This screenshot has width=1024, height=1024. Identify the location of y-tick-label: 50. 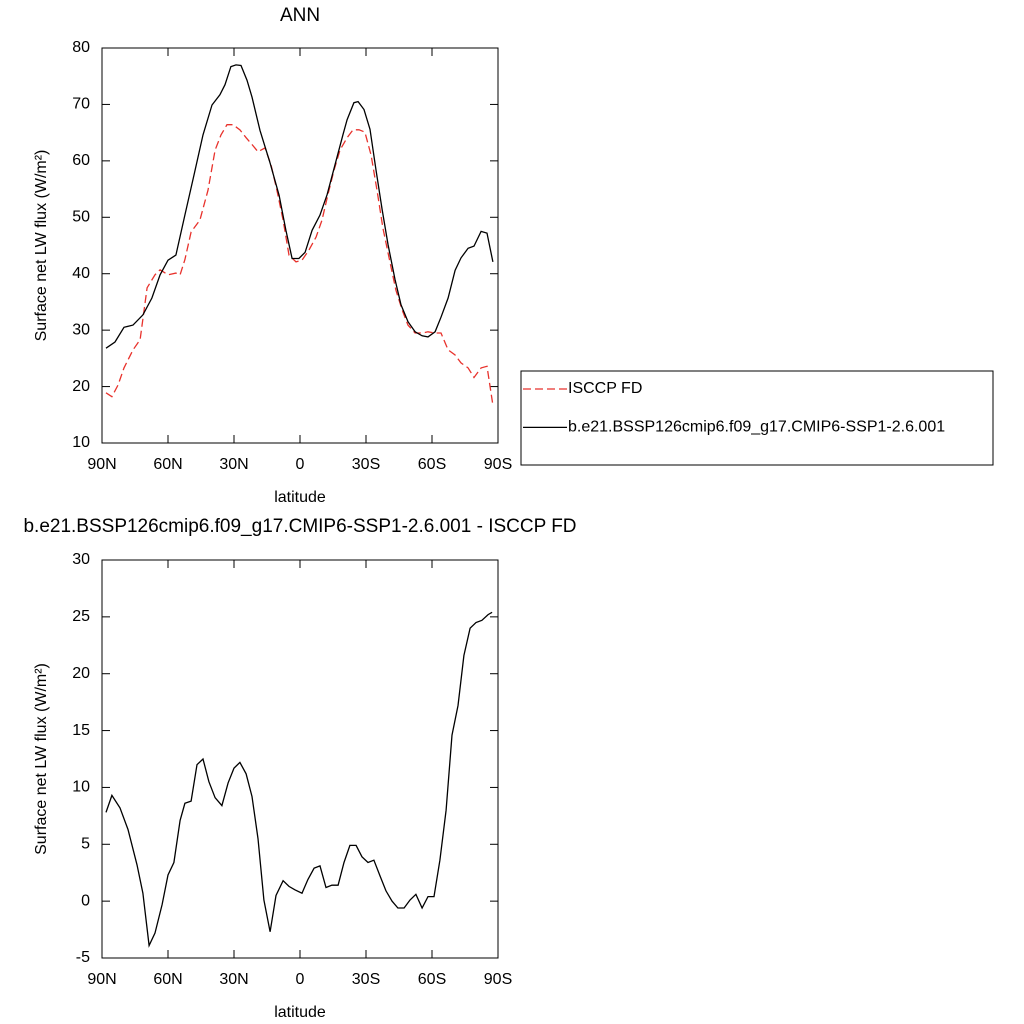
(81, 217).